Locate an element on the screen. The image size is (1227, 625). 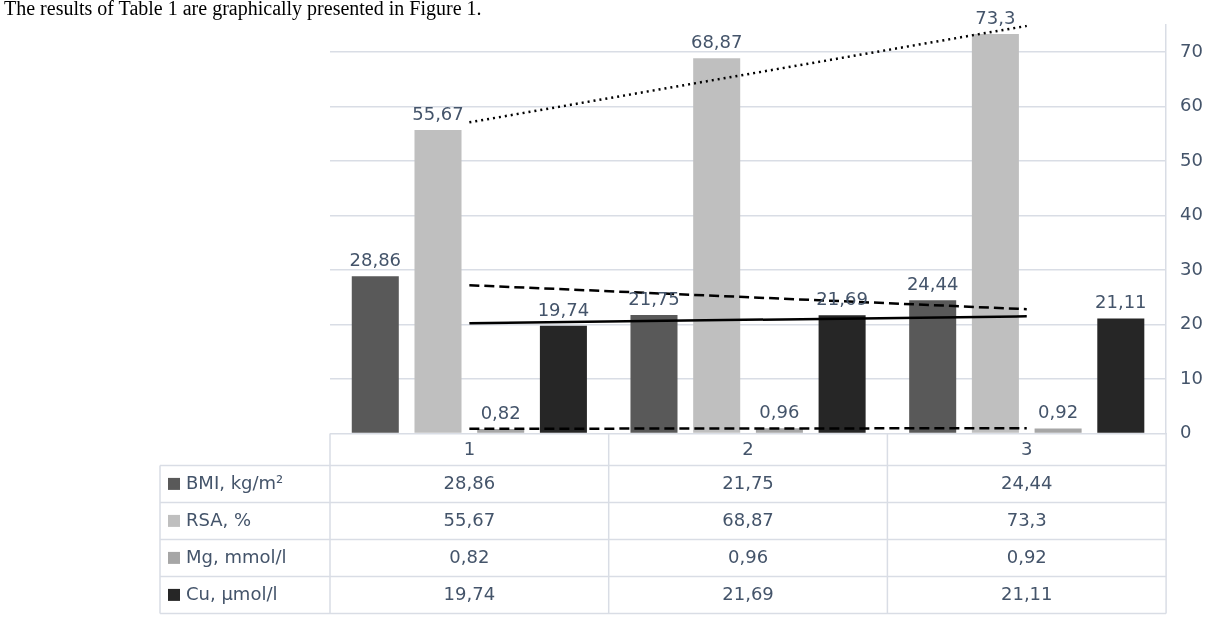
y-tick-label: 20 is located at coordinates (1191, 323).